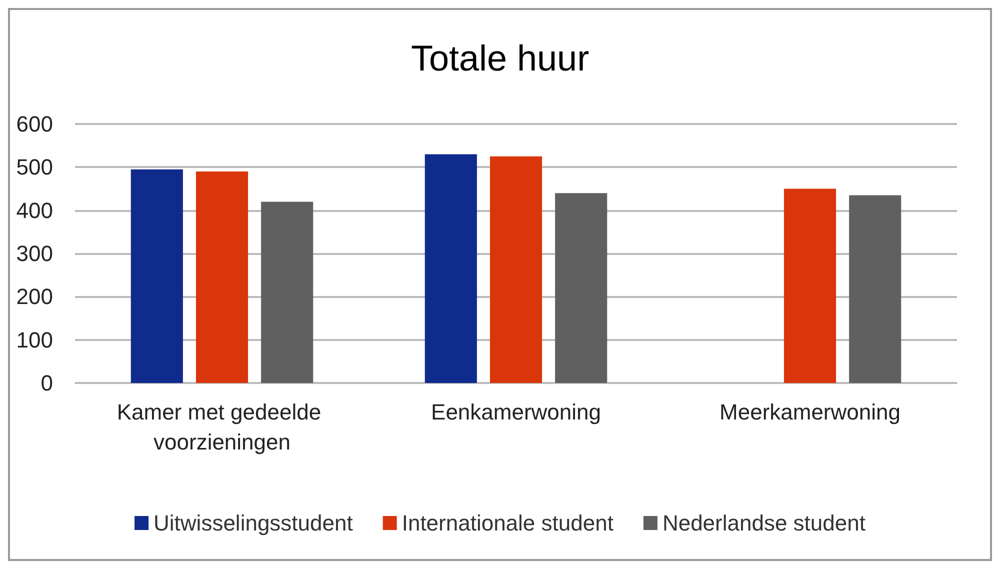  I want to click on y-tick-label: 100, so click(34, 339).